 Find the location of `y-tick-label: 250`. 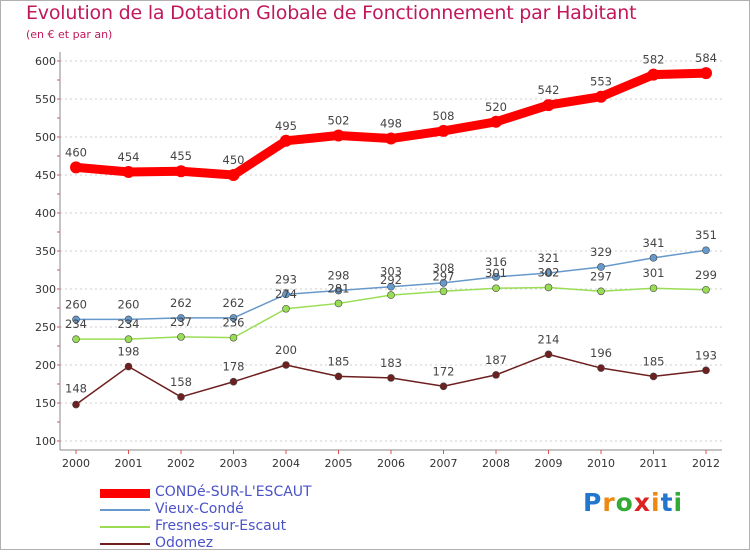

y-tick-label: 250 is located at coordinates (45, 327).